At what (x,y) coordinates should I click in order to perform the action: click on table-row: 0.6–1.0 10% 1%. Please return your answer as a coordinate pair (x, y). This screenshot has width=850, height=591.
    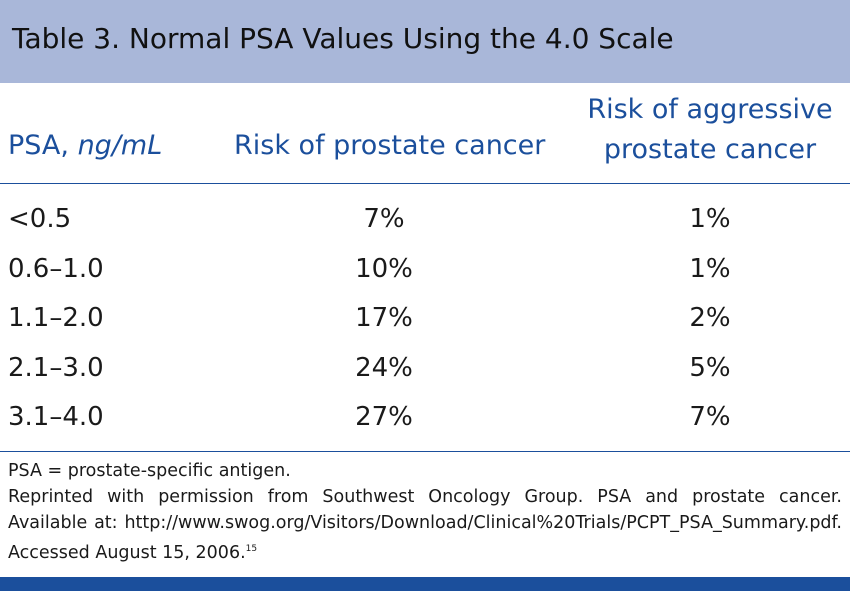
    Looking at the image, I should click on (425, 271).